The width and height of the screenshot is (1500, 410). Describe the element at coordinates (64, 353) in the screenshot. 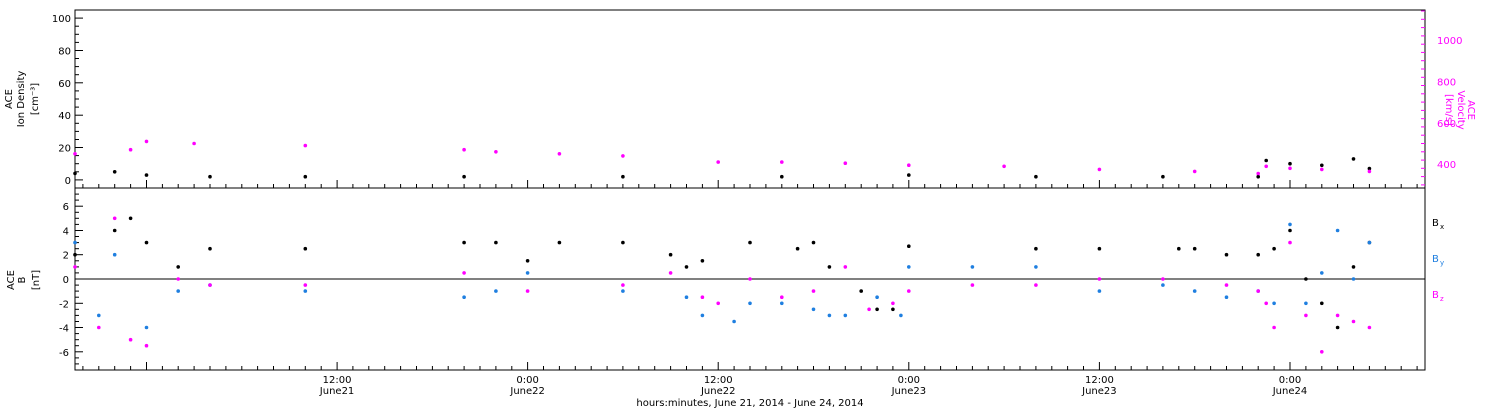

I see `b-tick-label: -6` at that location.